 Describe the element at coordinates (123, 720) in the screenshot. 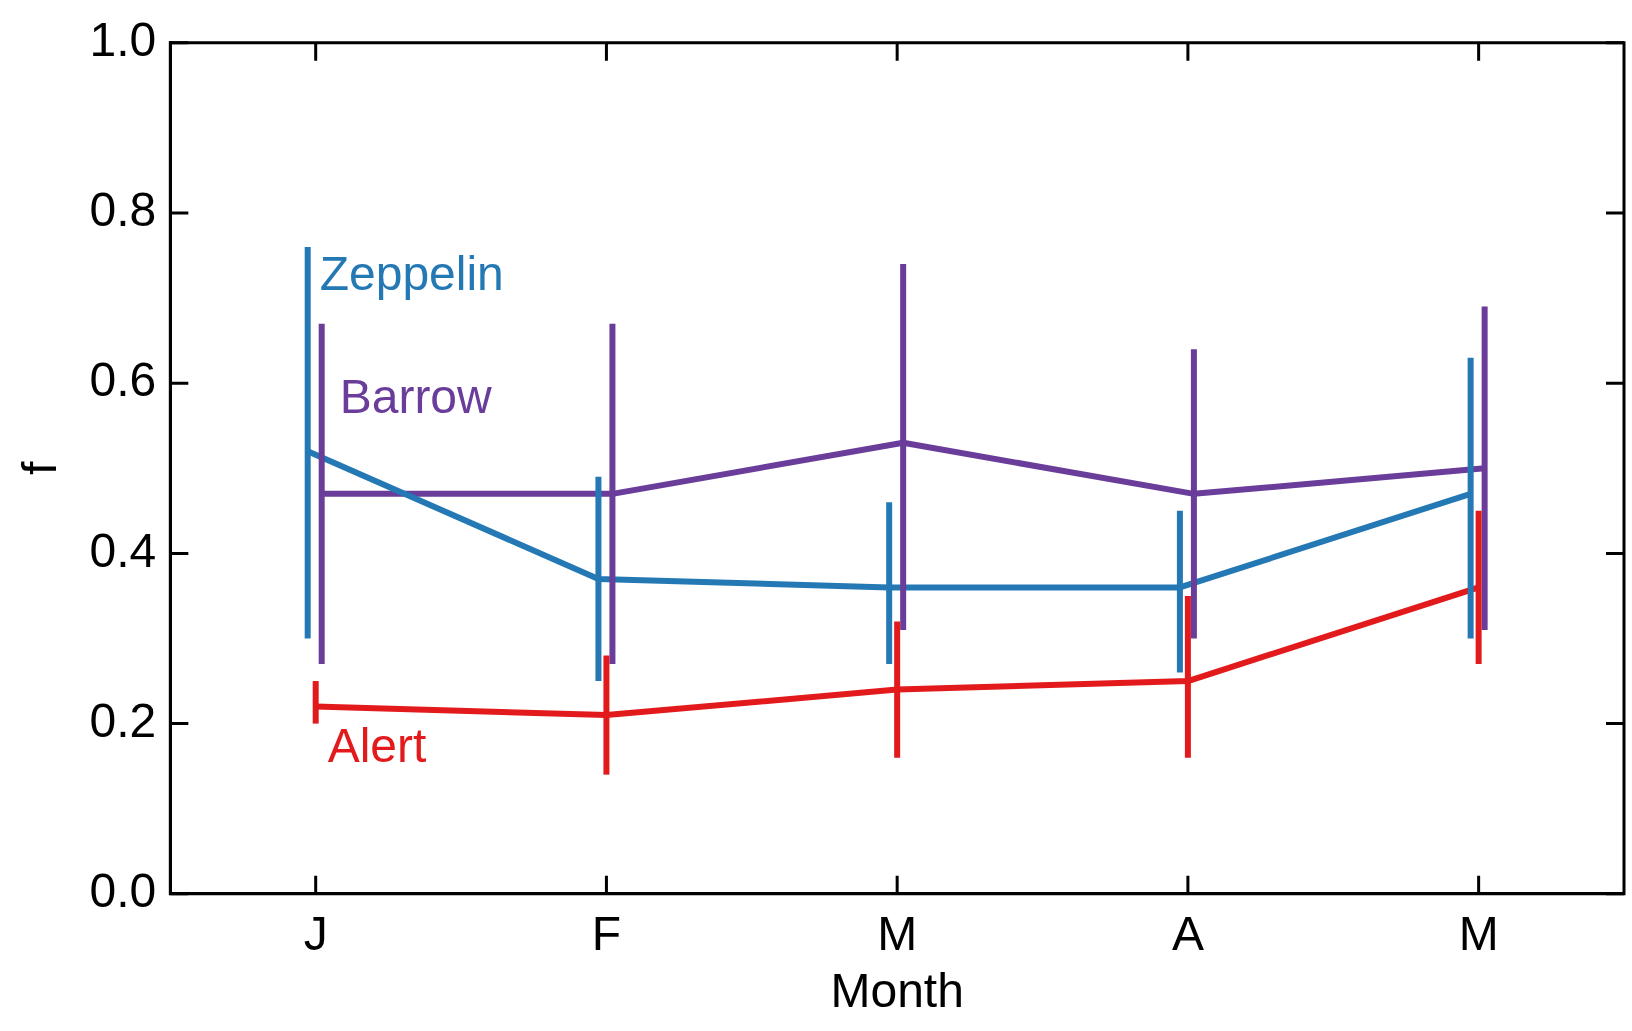

I see `y-tick-label: 0.2` at that location.